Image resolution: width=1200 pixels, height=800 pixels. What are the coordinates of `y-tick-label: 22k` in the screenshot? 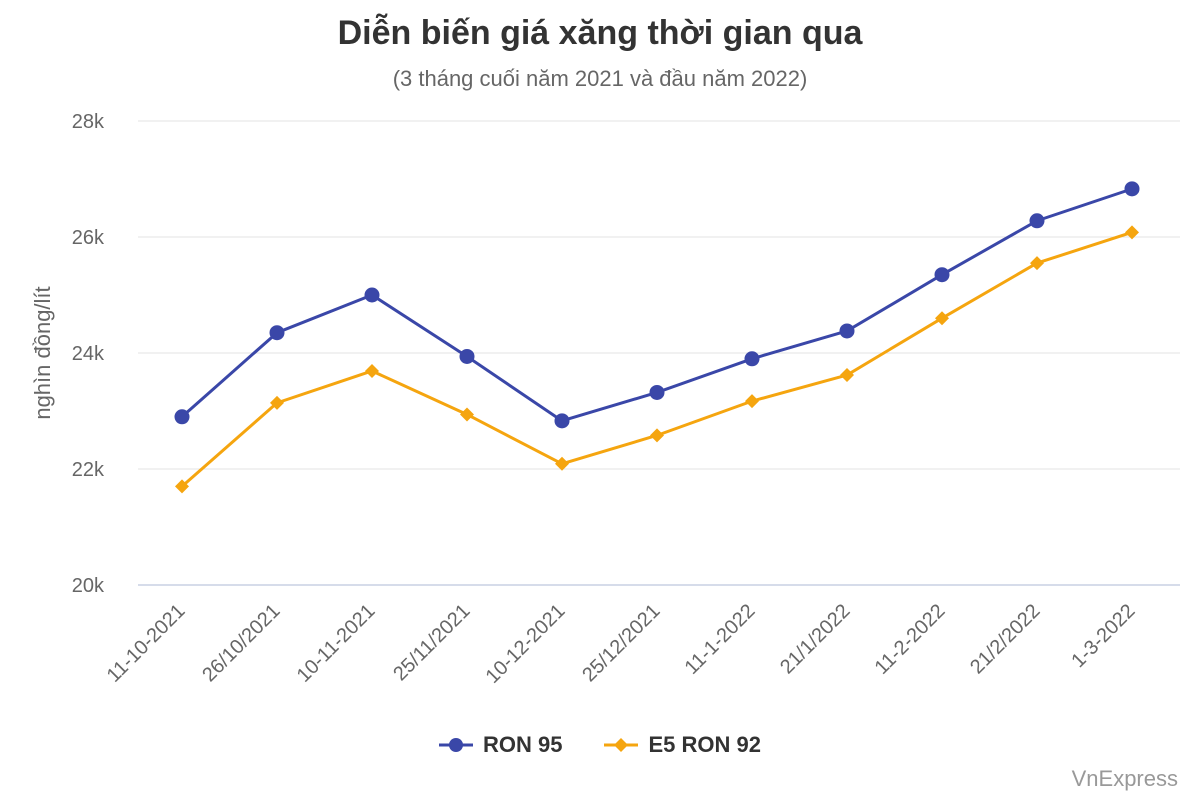 It's located at (88, 470).